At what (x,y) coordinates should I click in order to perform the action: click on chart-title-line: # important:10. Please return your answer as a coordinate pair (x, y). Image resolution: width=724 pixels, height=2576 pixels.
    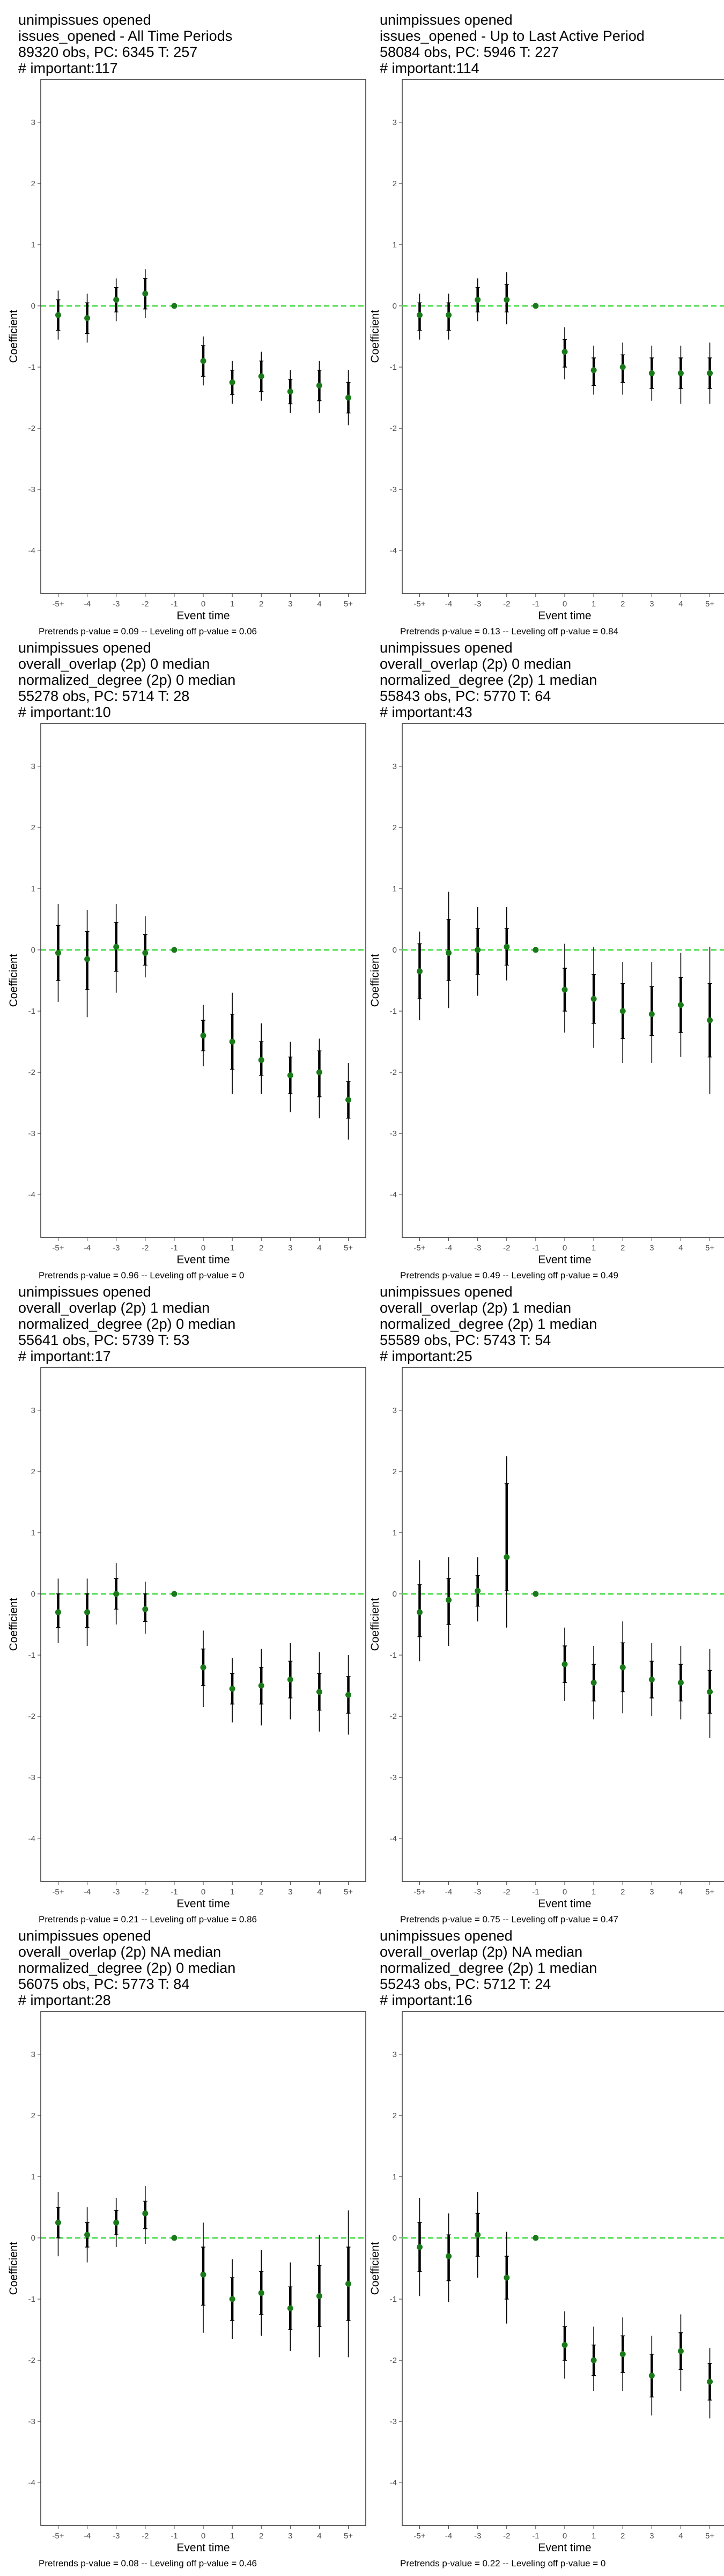
    Looking at the image, I should click on (64, 712).